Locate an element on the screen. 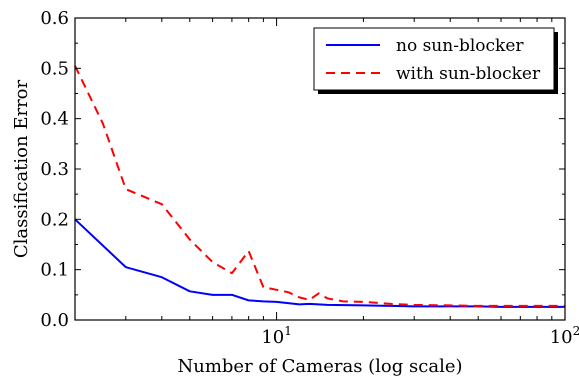  y-tick-label: 0.3 is located at coordinates (54, 169).